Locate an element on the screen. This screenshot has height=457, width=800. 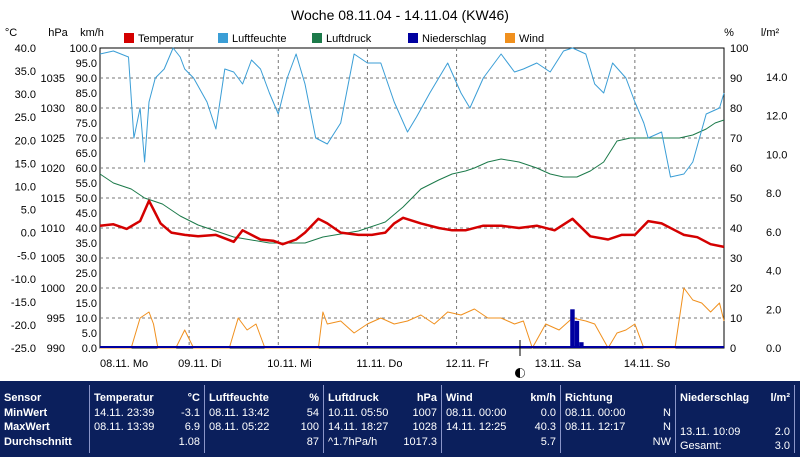
wind-tick: 35.0 is located at coordinates (86, 244).